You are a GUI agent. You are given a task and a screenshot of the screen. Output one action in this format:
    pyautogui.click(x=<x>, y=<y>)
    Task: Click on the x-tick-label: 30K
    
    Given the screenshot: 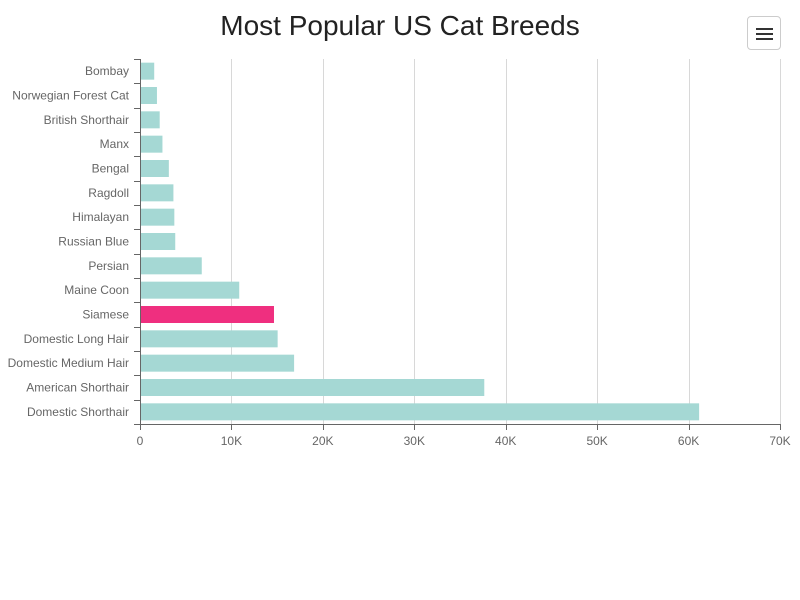 What is the action you would take?
    pyautogui.click(x=414, y=441)
    